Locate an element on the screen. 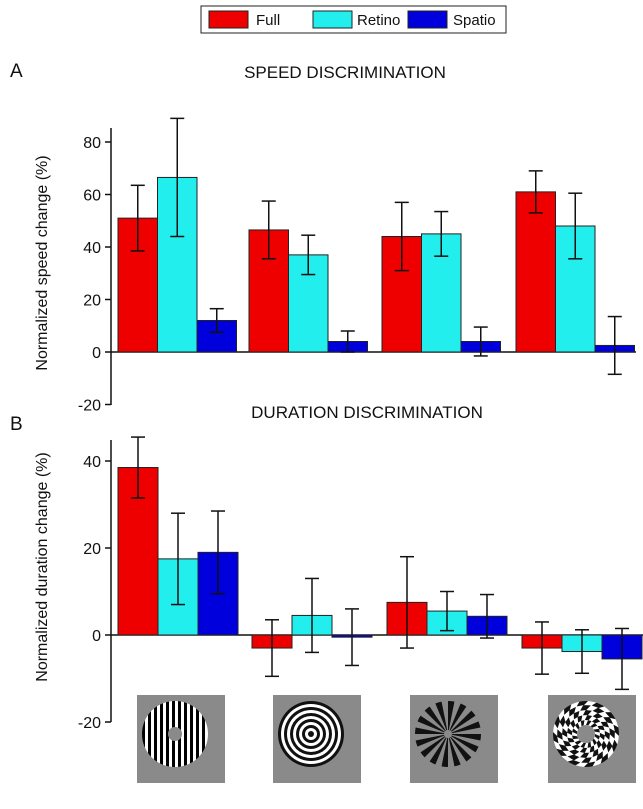 The width and height of the screenshot is (643, 809). legend-box is located at coordinates (353, 19).